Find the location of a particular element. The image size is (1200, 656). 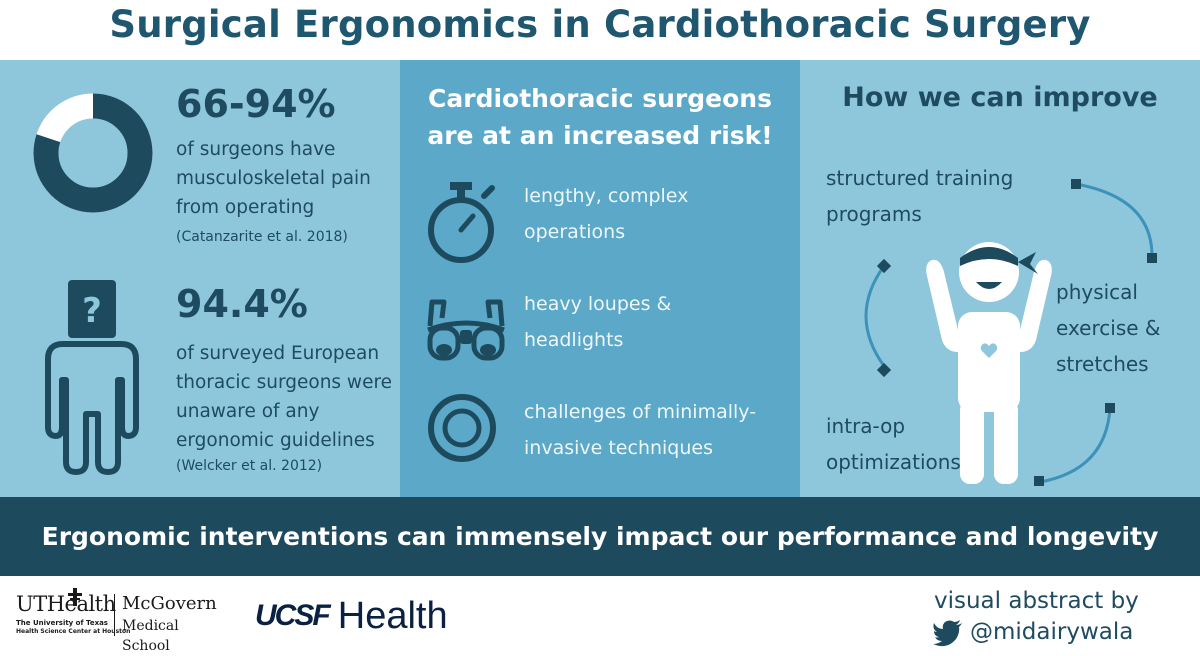

stopwatch-icon is located at coordinates (461, 222).